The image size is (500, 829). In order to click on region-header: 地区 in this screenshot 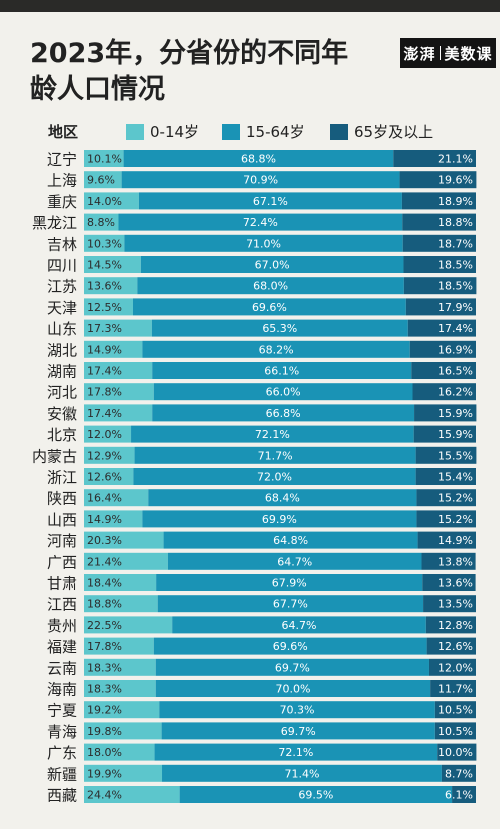, I will do `click(63, 132)`.